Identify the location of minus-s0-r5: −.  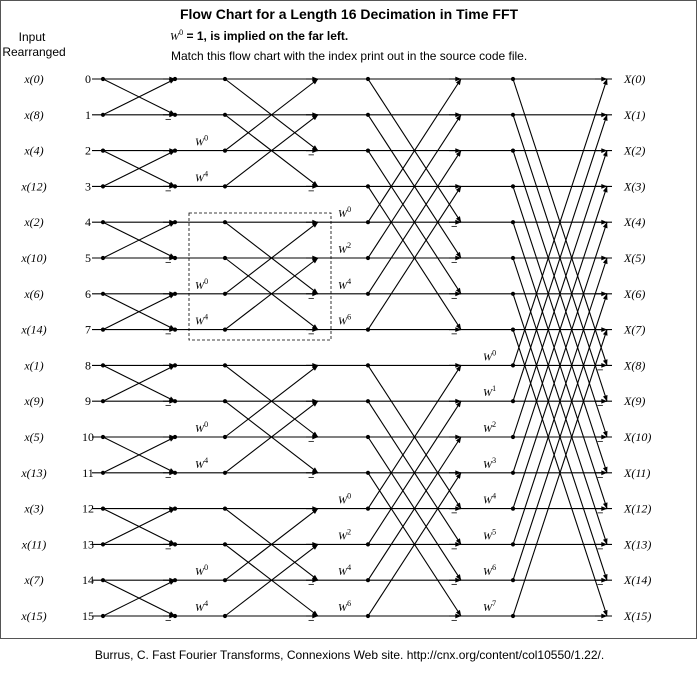
(168, 263).